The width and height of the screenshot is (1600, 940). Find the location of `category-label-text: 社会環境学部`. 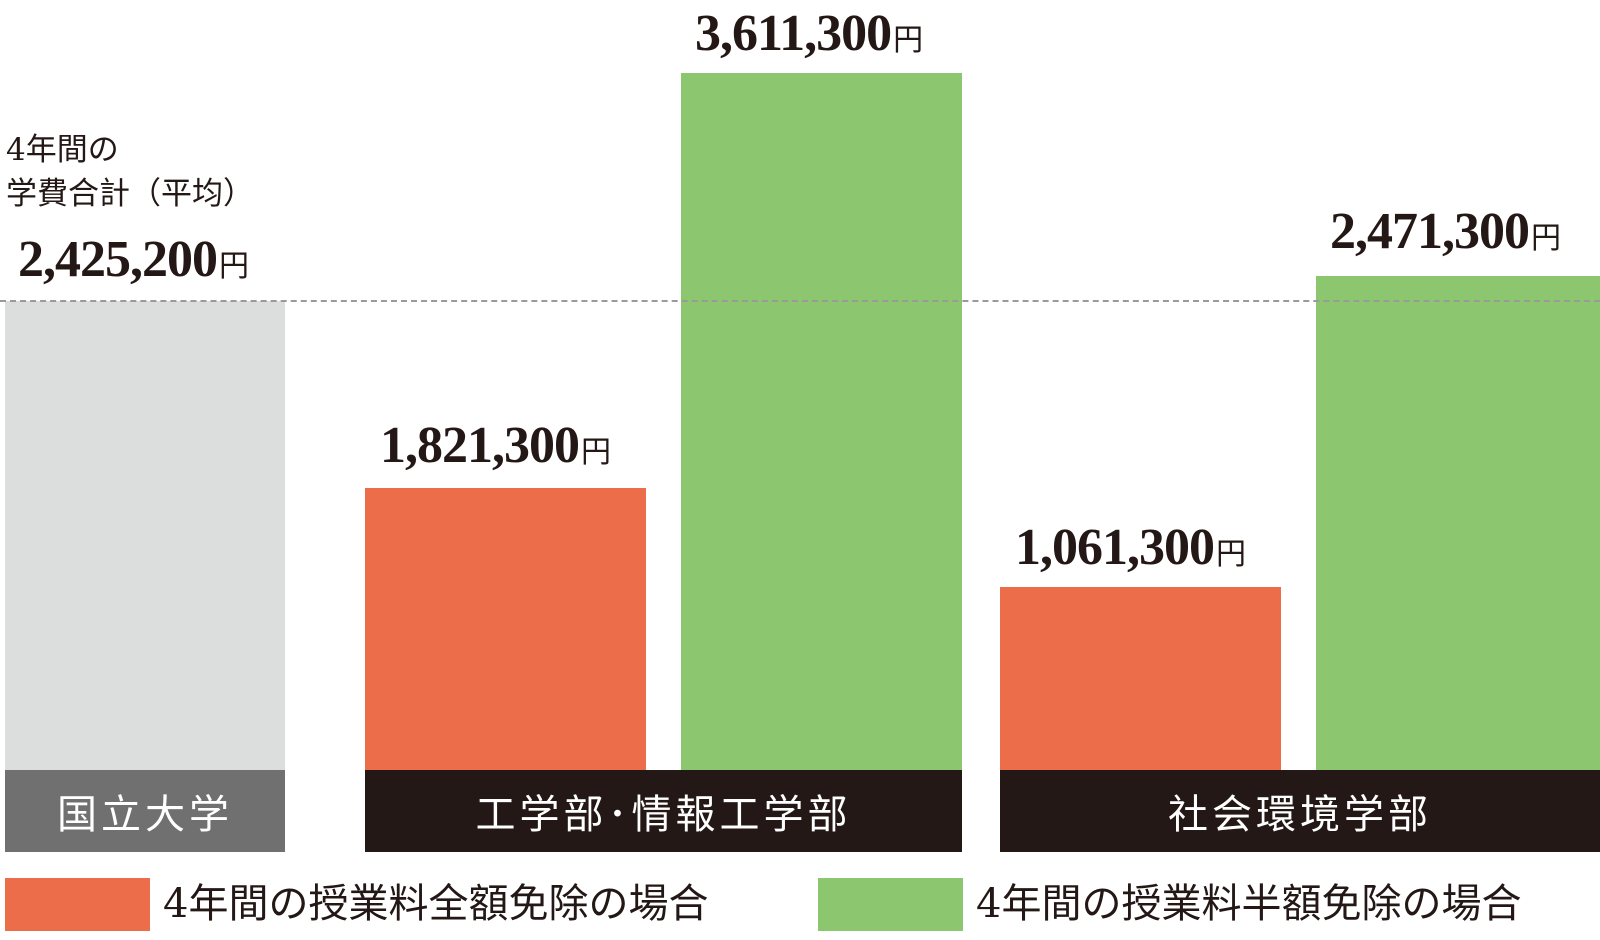

category-label-text: 社会環境学部 is located at coordinates (1300, 815).